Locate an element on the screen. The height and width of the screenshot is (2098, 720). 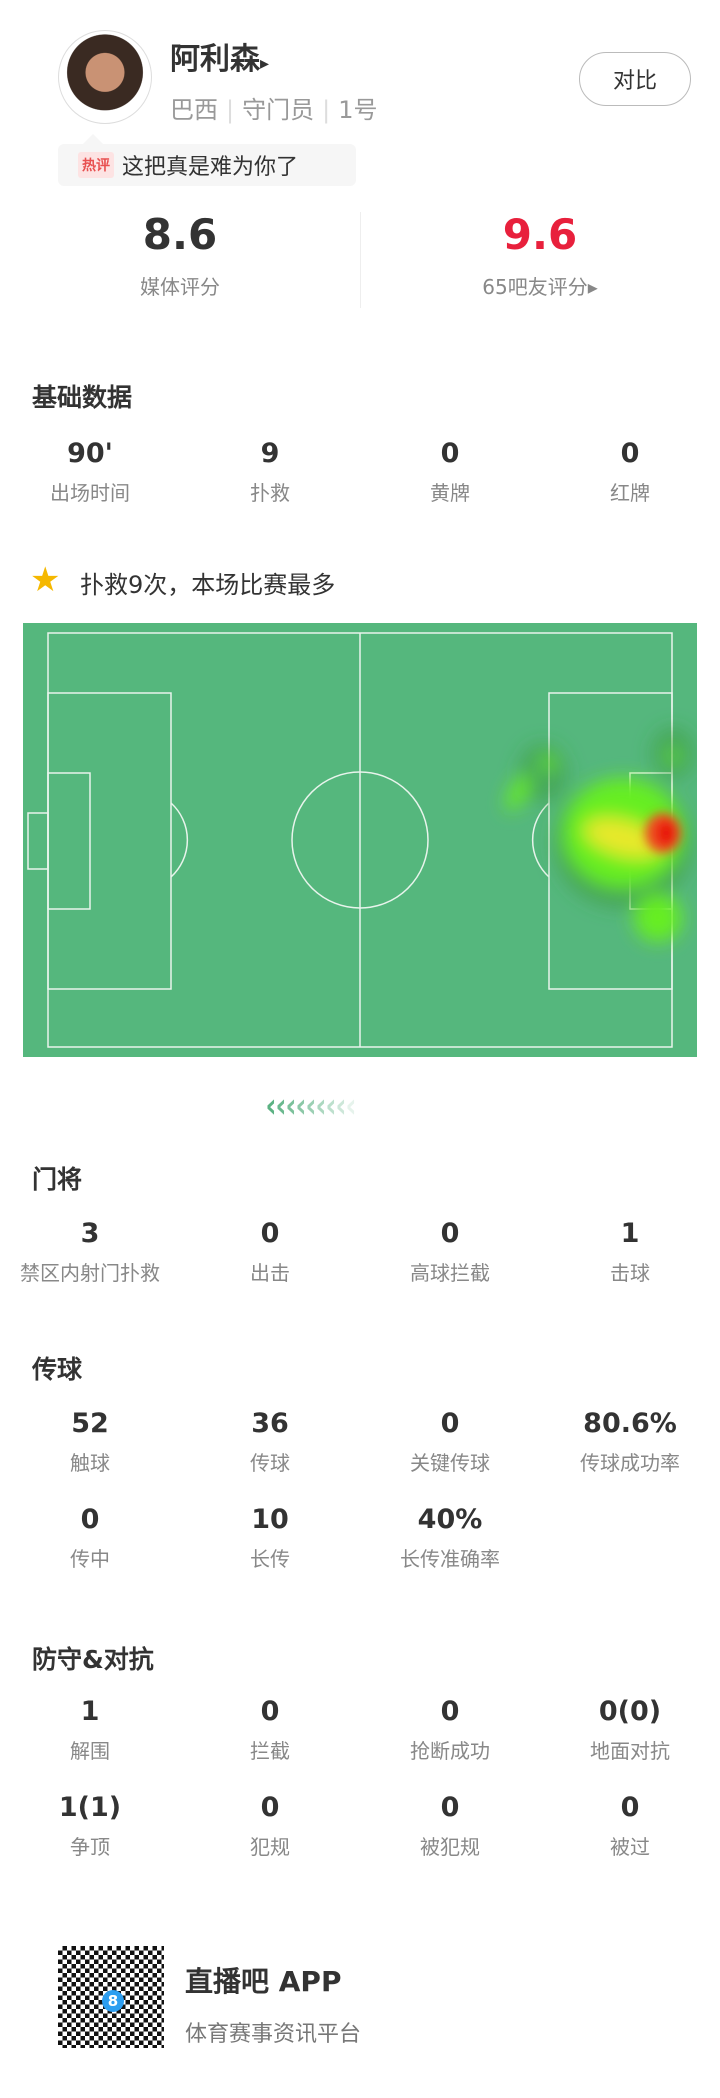
app-logo-icon: 8 is located at coordinates (113, 2001).